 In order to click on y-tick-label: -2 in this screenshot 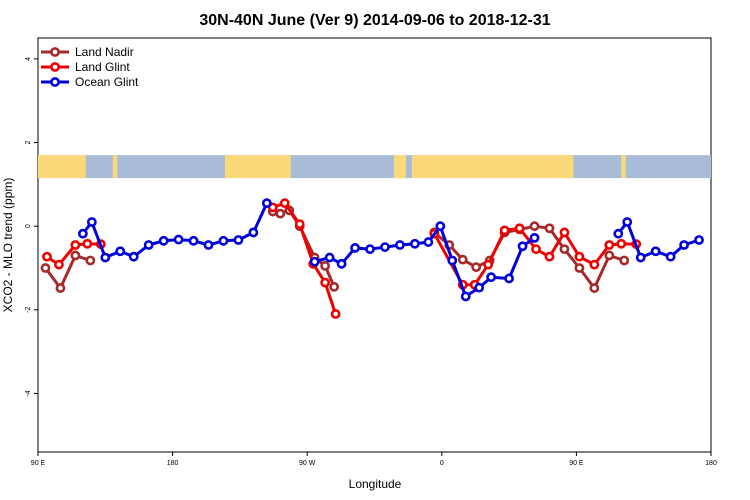, I will do `click(28, 310)`.